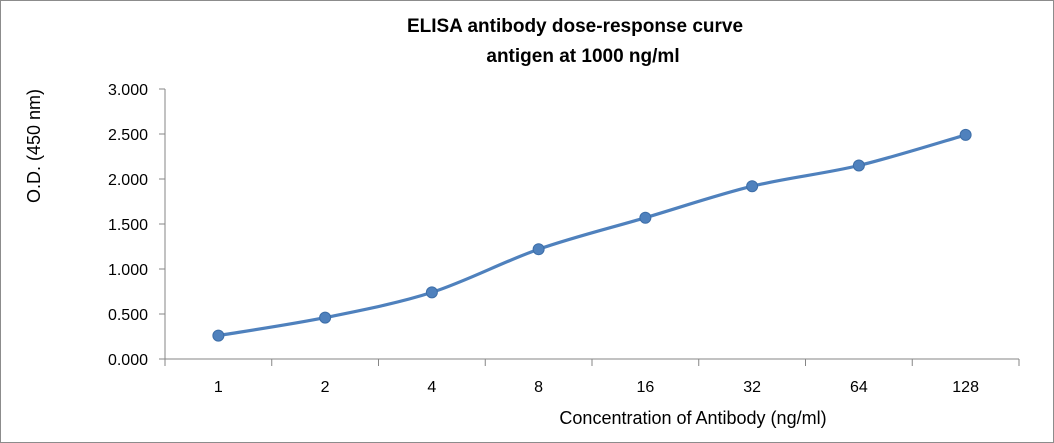  What do you see at coordinates (128, 270) in the screenshot?
I see `y-tick-label: 1.000` at bounding box center [128, 270].